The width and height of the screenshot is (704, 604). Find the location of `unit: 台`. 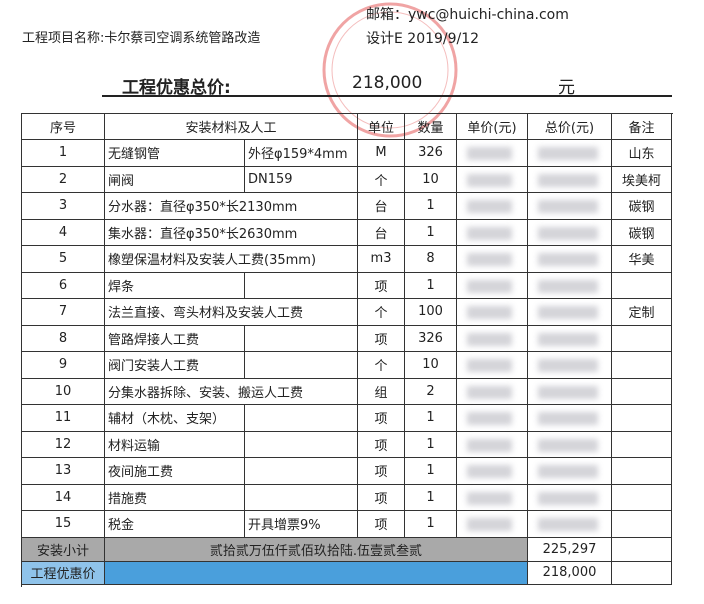

unit: 台 is located at coordinates (381, 232).